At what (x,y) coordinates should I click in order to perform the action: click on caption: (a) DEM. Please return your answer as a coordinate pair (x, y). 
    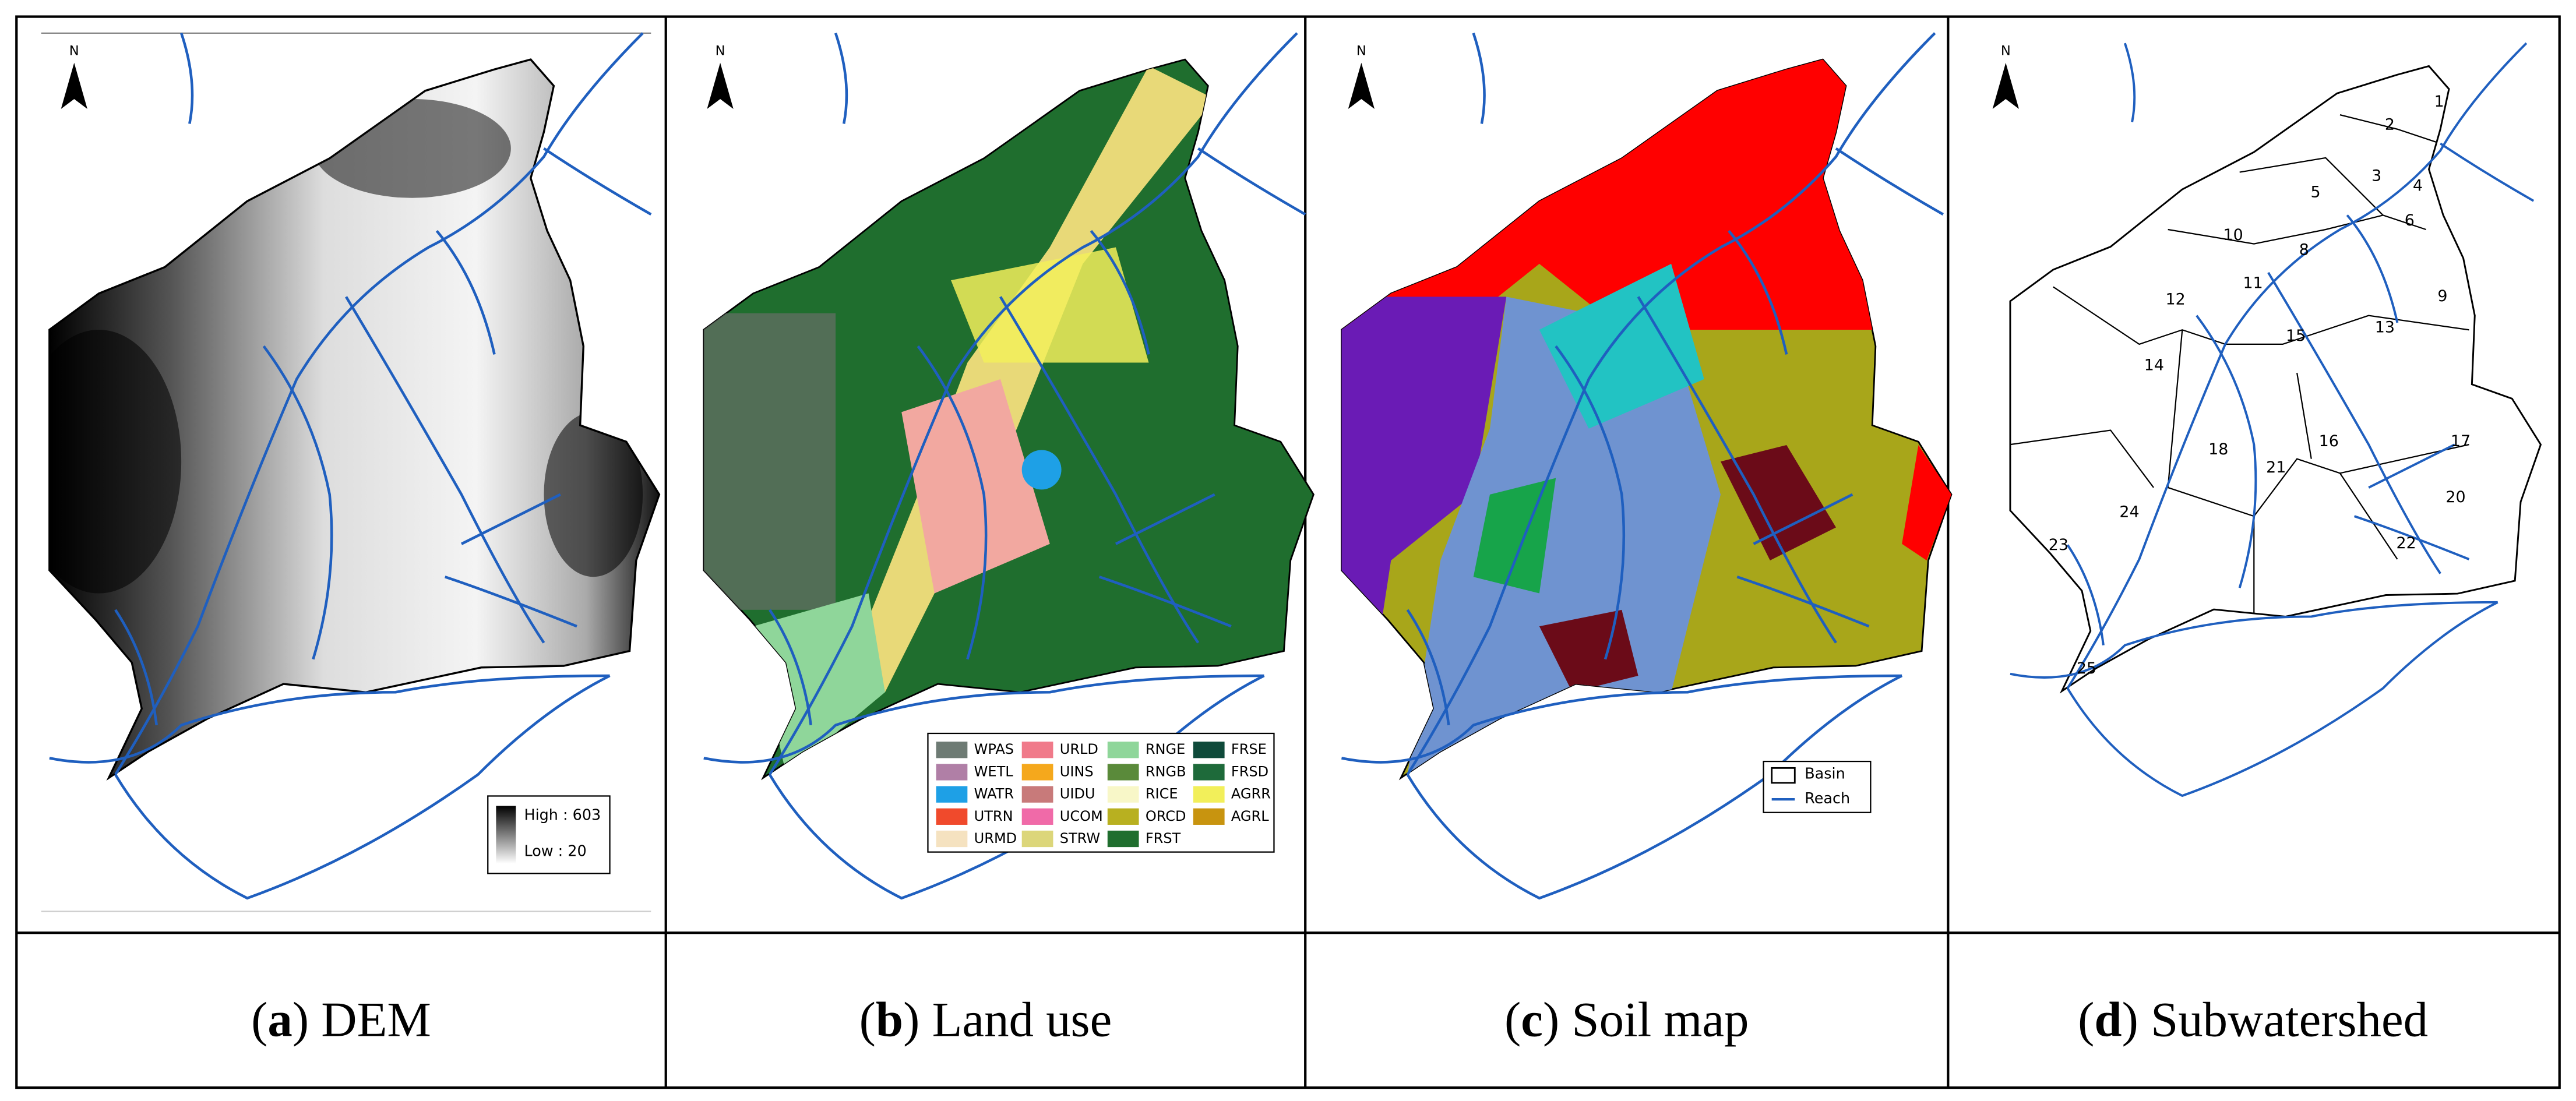
    Looking at the image, I should click on (341, 1020).